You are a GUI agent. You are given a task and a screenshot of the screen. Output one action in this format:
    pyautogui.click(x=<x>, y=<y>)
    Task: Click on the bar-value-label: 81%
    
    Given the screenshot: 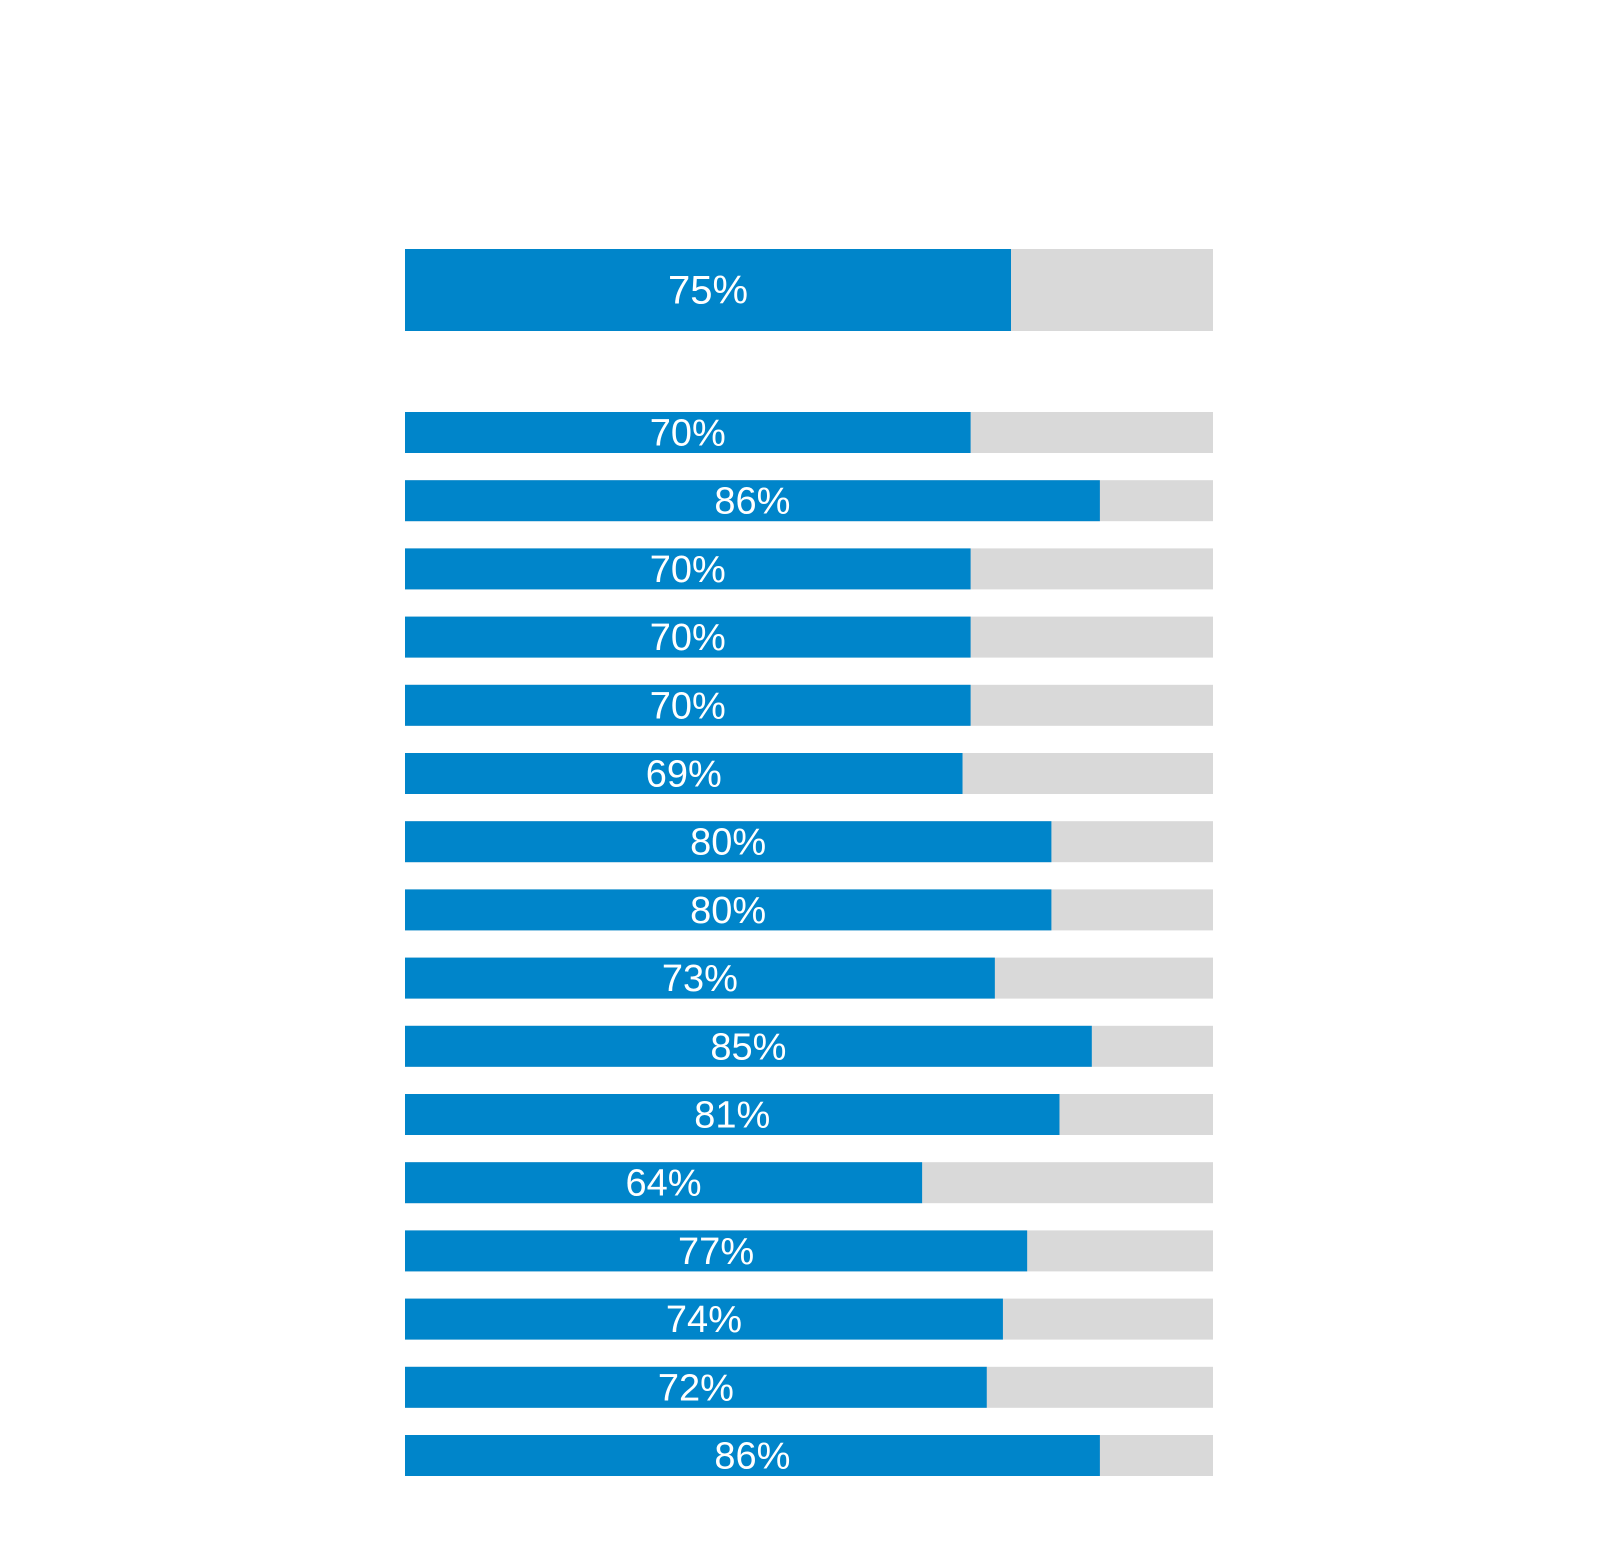 What is the action you would take?
    pyautogui.click(x=732, y=1116)
    